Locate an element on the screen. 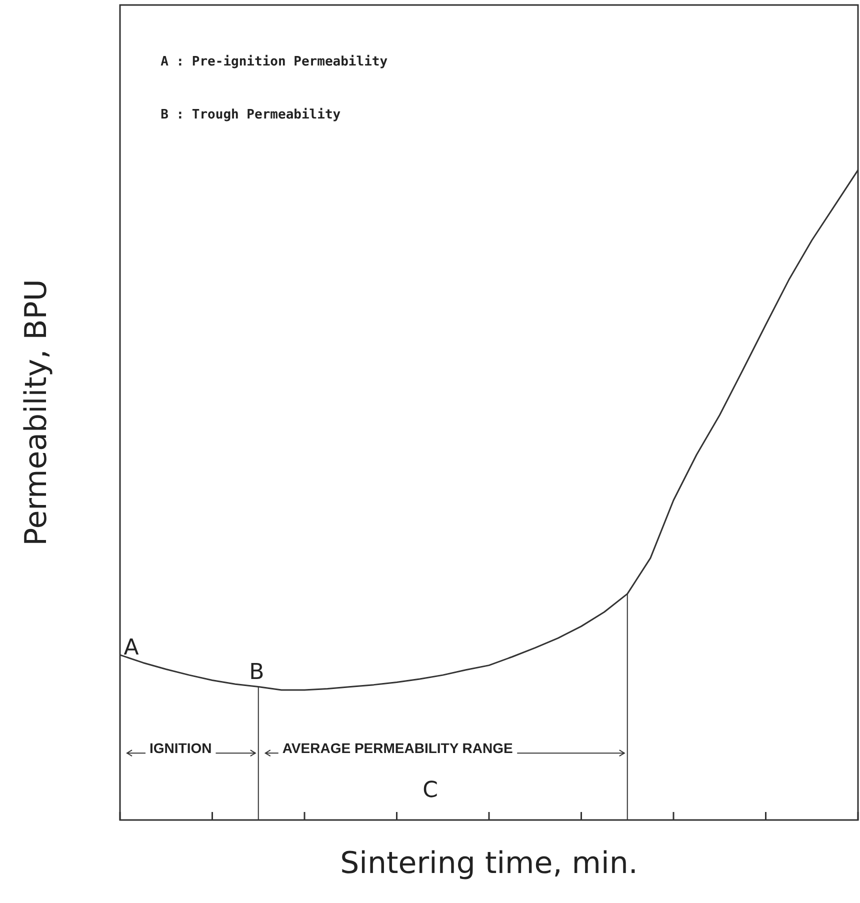 This screenshot has width=860, height=903. annotation: A is located at coordinates (131, 648).